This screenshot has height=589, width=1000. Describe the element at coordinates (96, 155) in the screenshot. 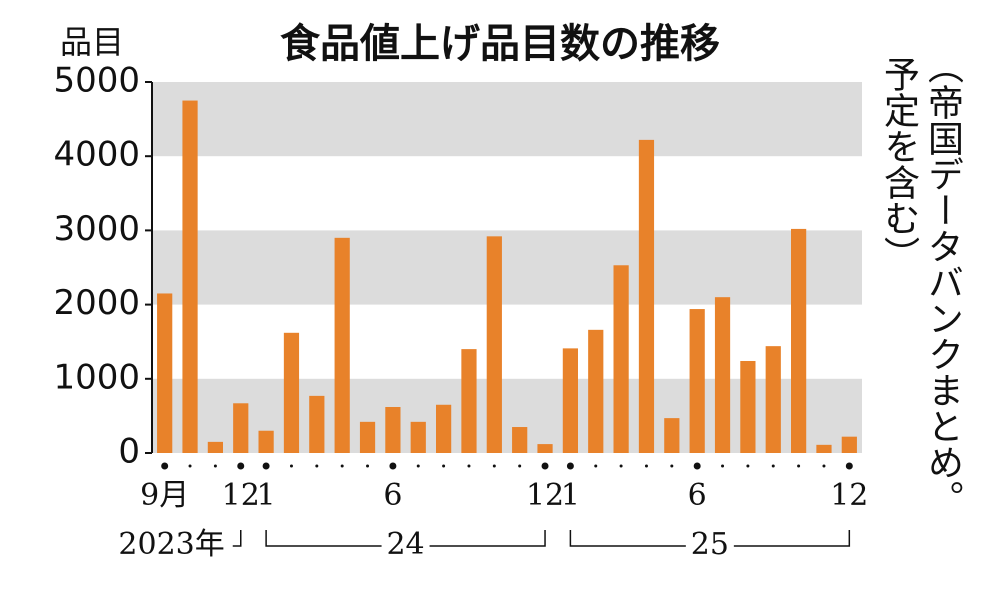

I see `y-tick-label: 4000` at that location.